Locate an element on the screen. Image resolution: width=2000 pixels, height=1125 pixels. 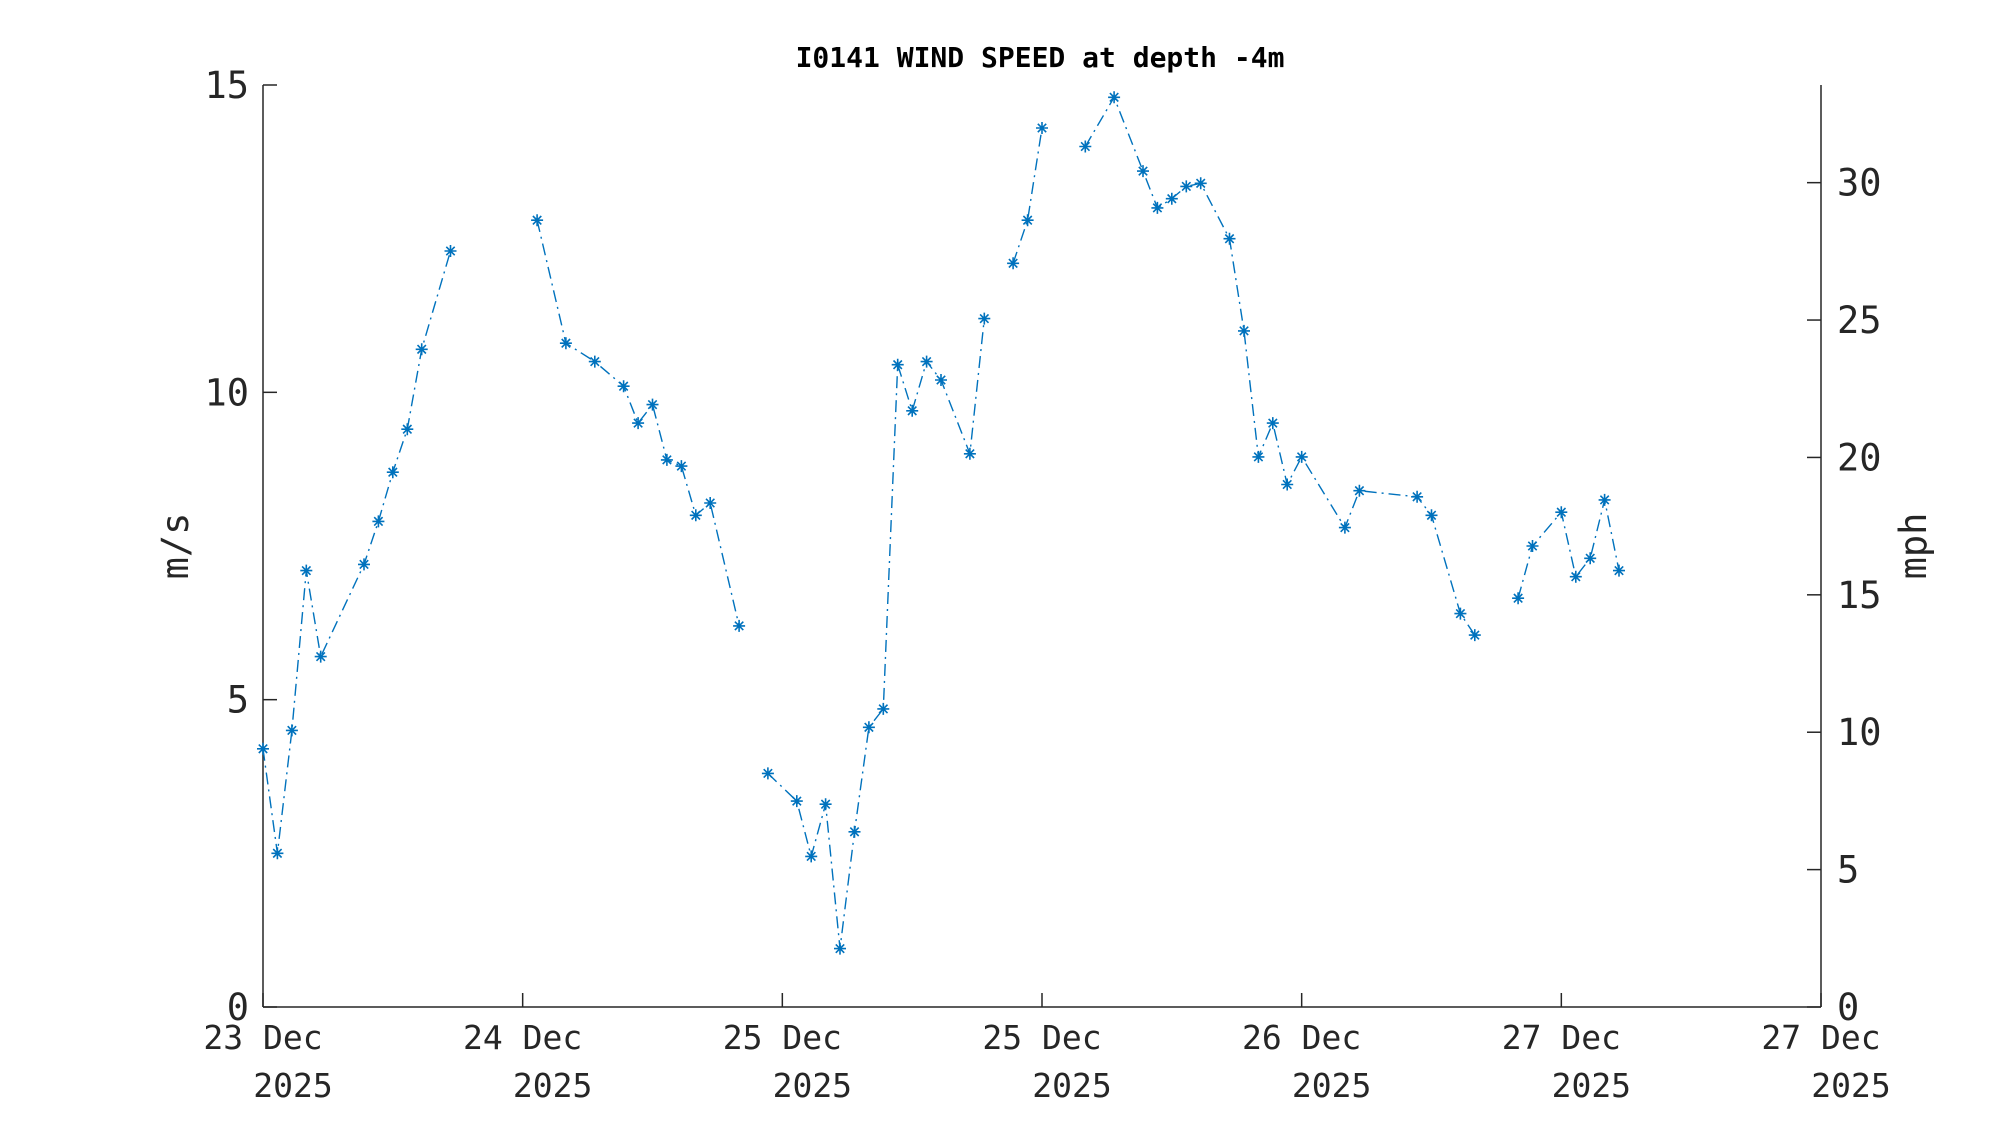
y-axis-label-left: m/s is located at coordinates (175, 546).